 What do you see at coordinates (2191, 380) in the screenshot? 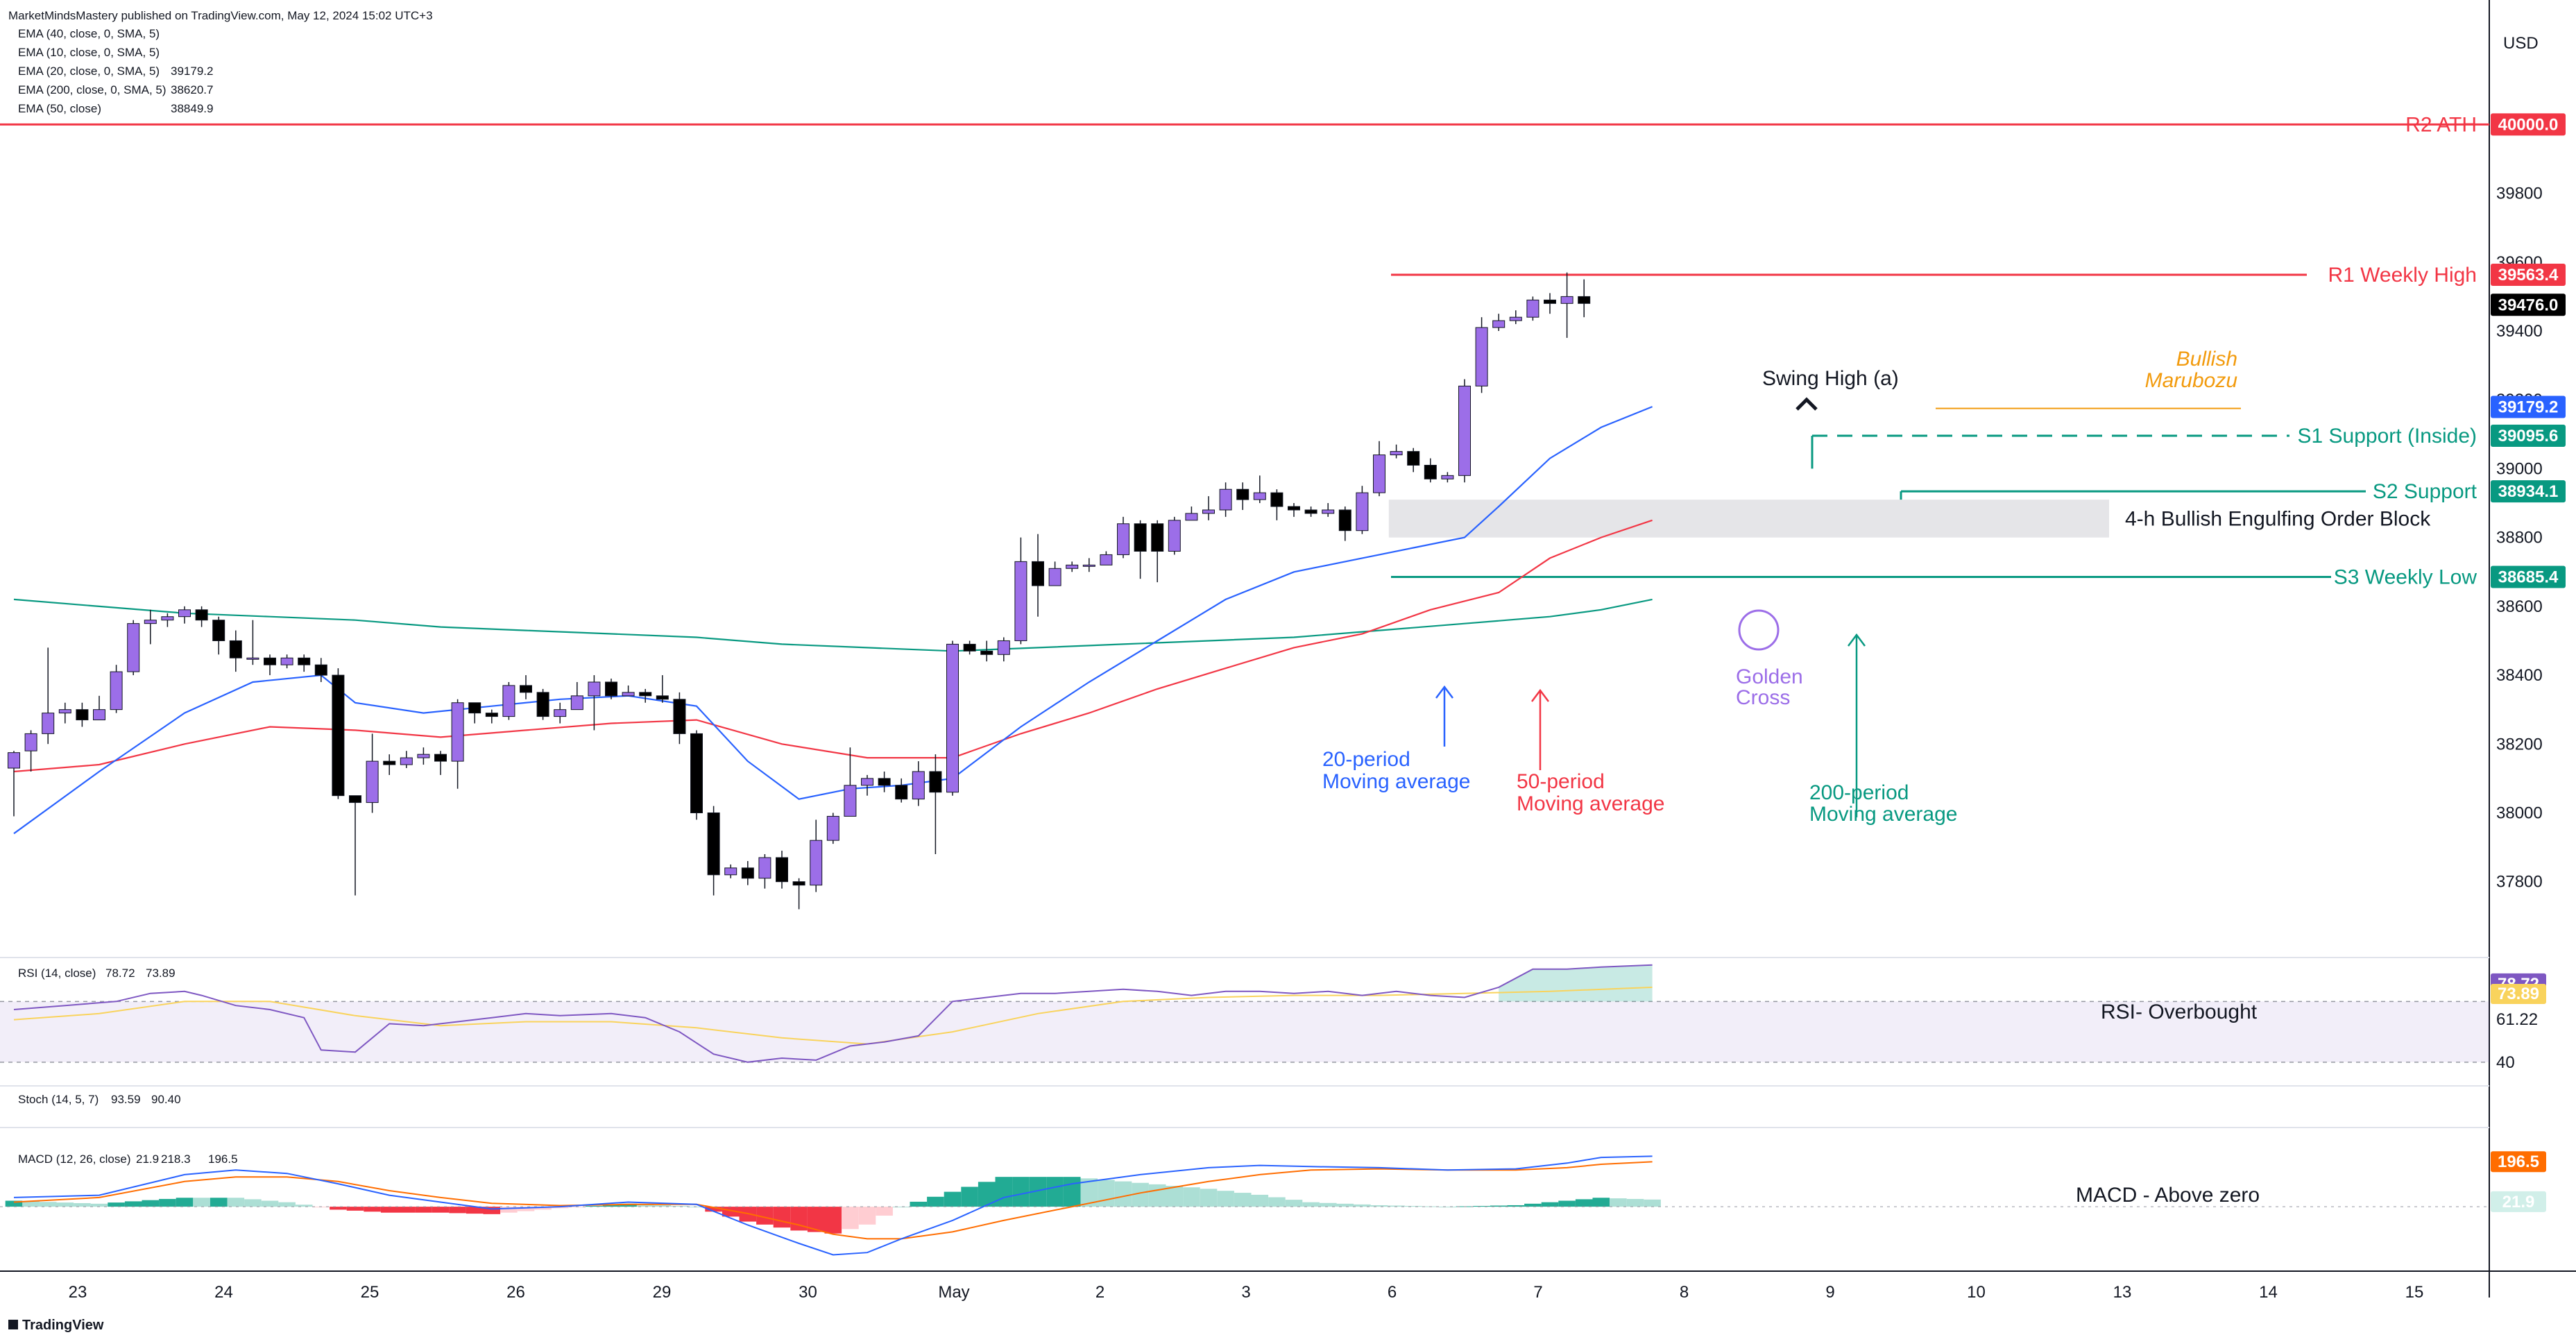
I see `marubozu-label-2: Marubozu` at bounding box center [2191, 380].